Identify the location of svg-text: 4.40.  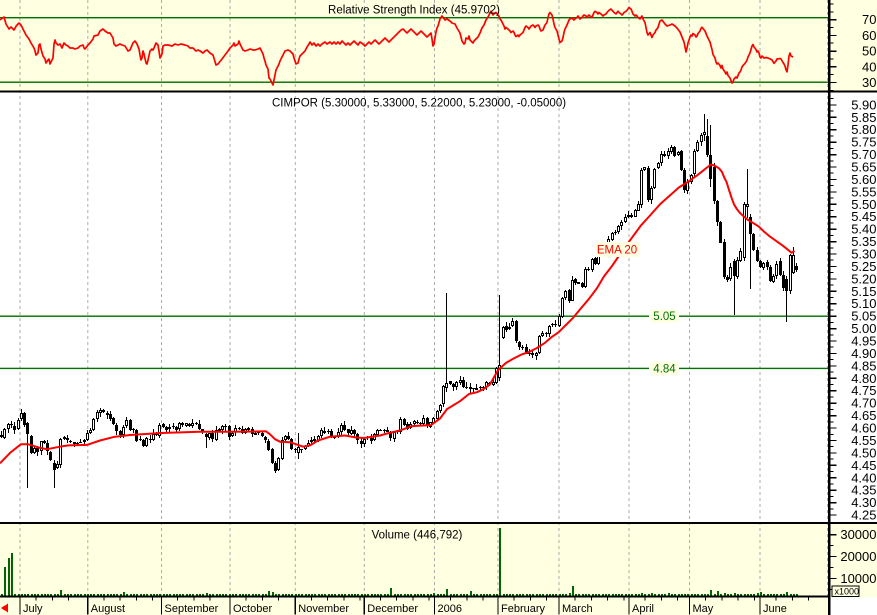
(863, 477).